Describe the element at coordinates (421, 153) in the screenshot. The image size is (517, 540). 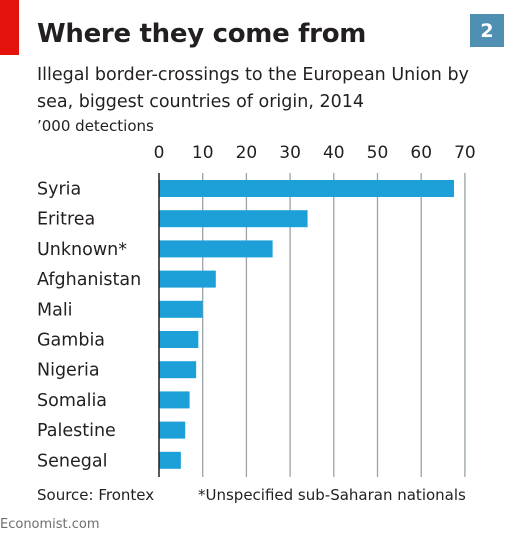
I see `x-tick-label: 60` at that location.